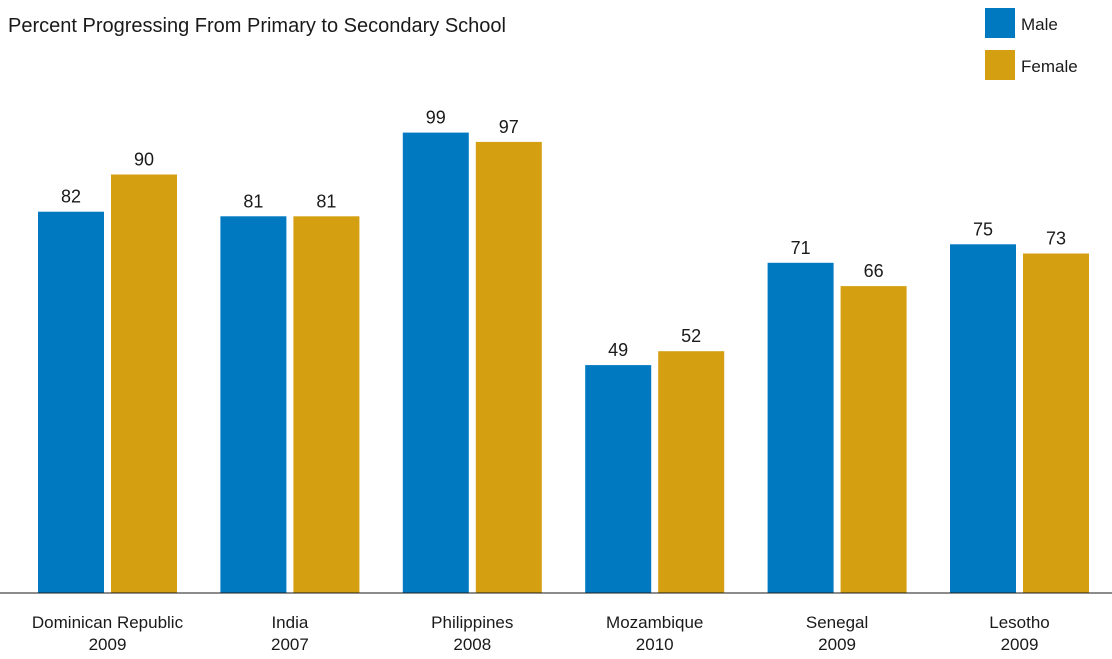 Image resolution: width=1112 pixels, height=659 pixels. What do you see at coordinates (618, 350) in the screenshot?
I see `value-label-male-3: 49` at bounding box center [618, 350].